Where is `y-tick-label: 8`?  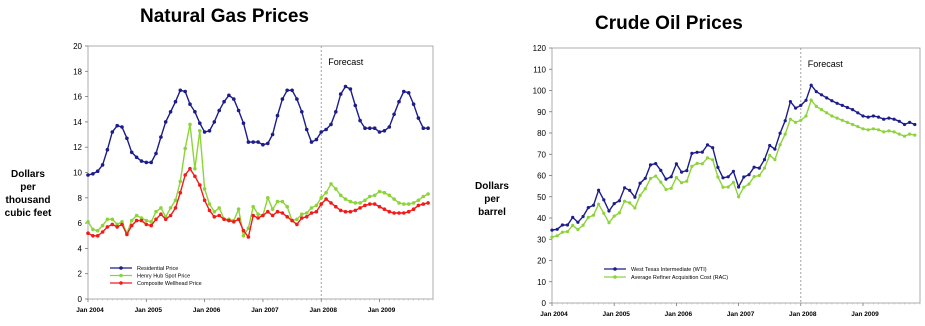 y-tick-label: 8 is located at coordinates (80, 198).